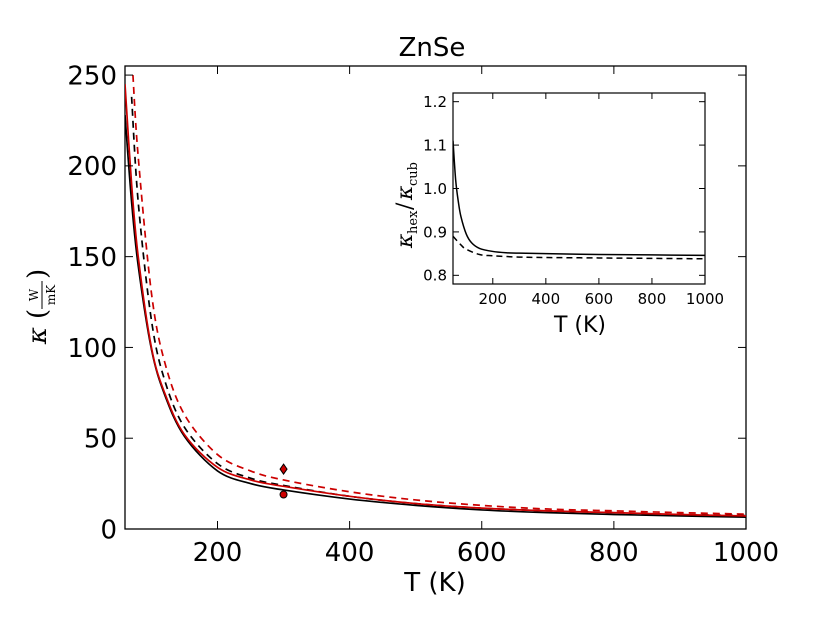 This screenshot has width=830, height=623. Describe the element at coordinates (92, 76) in the screenshot. I see `y-tick-label: 250` at that location.